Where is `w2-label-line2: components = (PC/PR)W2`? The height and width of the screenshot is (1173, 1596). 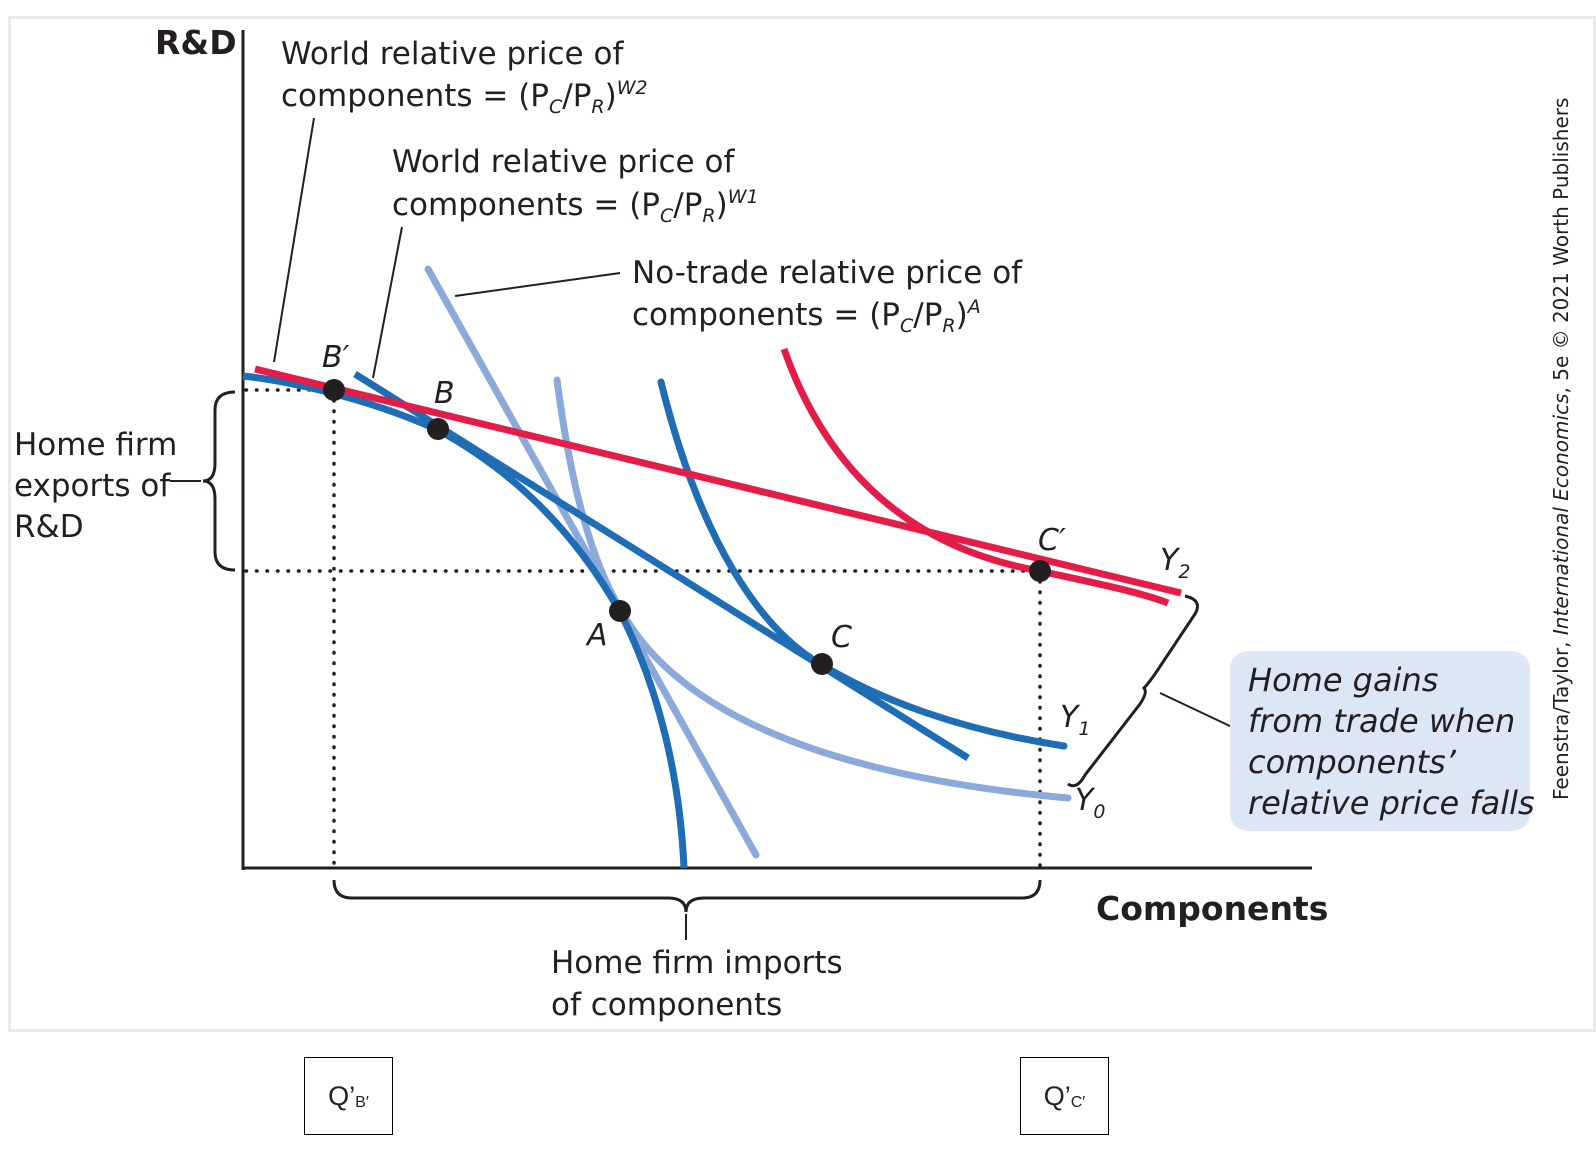
w2-label-line2: components = (PC/PR)W2 is located at coordinates (464, 97).